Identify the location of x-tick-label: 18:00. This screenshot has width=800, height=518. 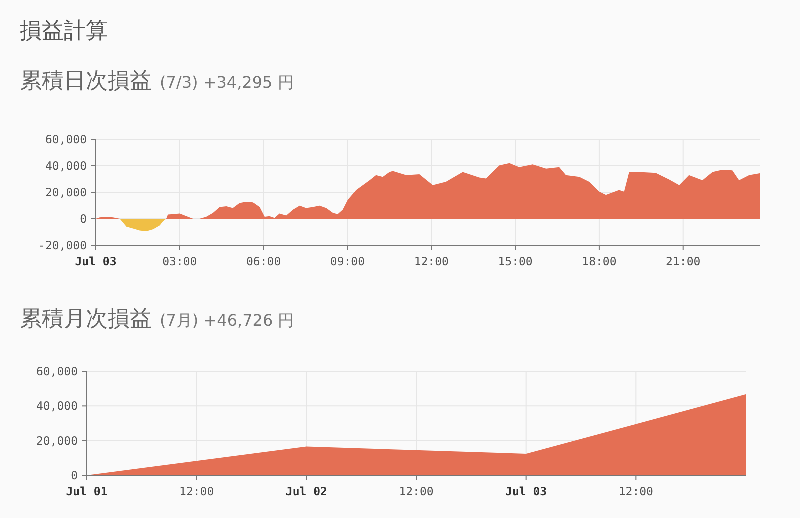
(599, 261).